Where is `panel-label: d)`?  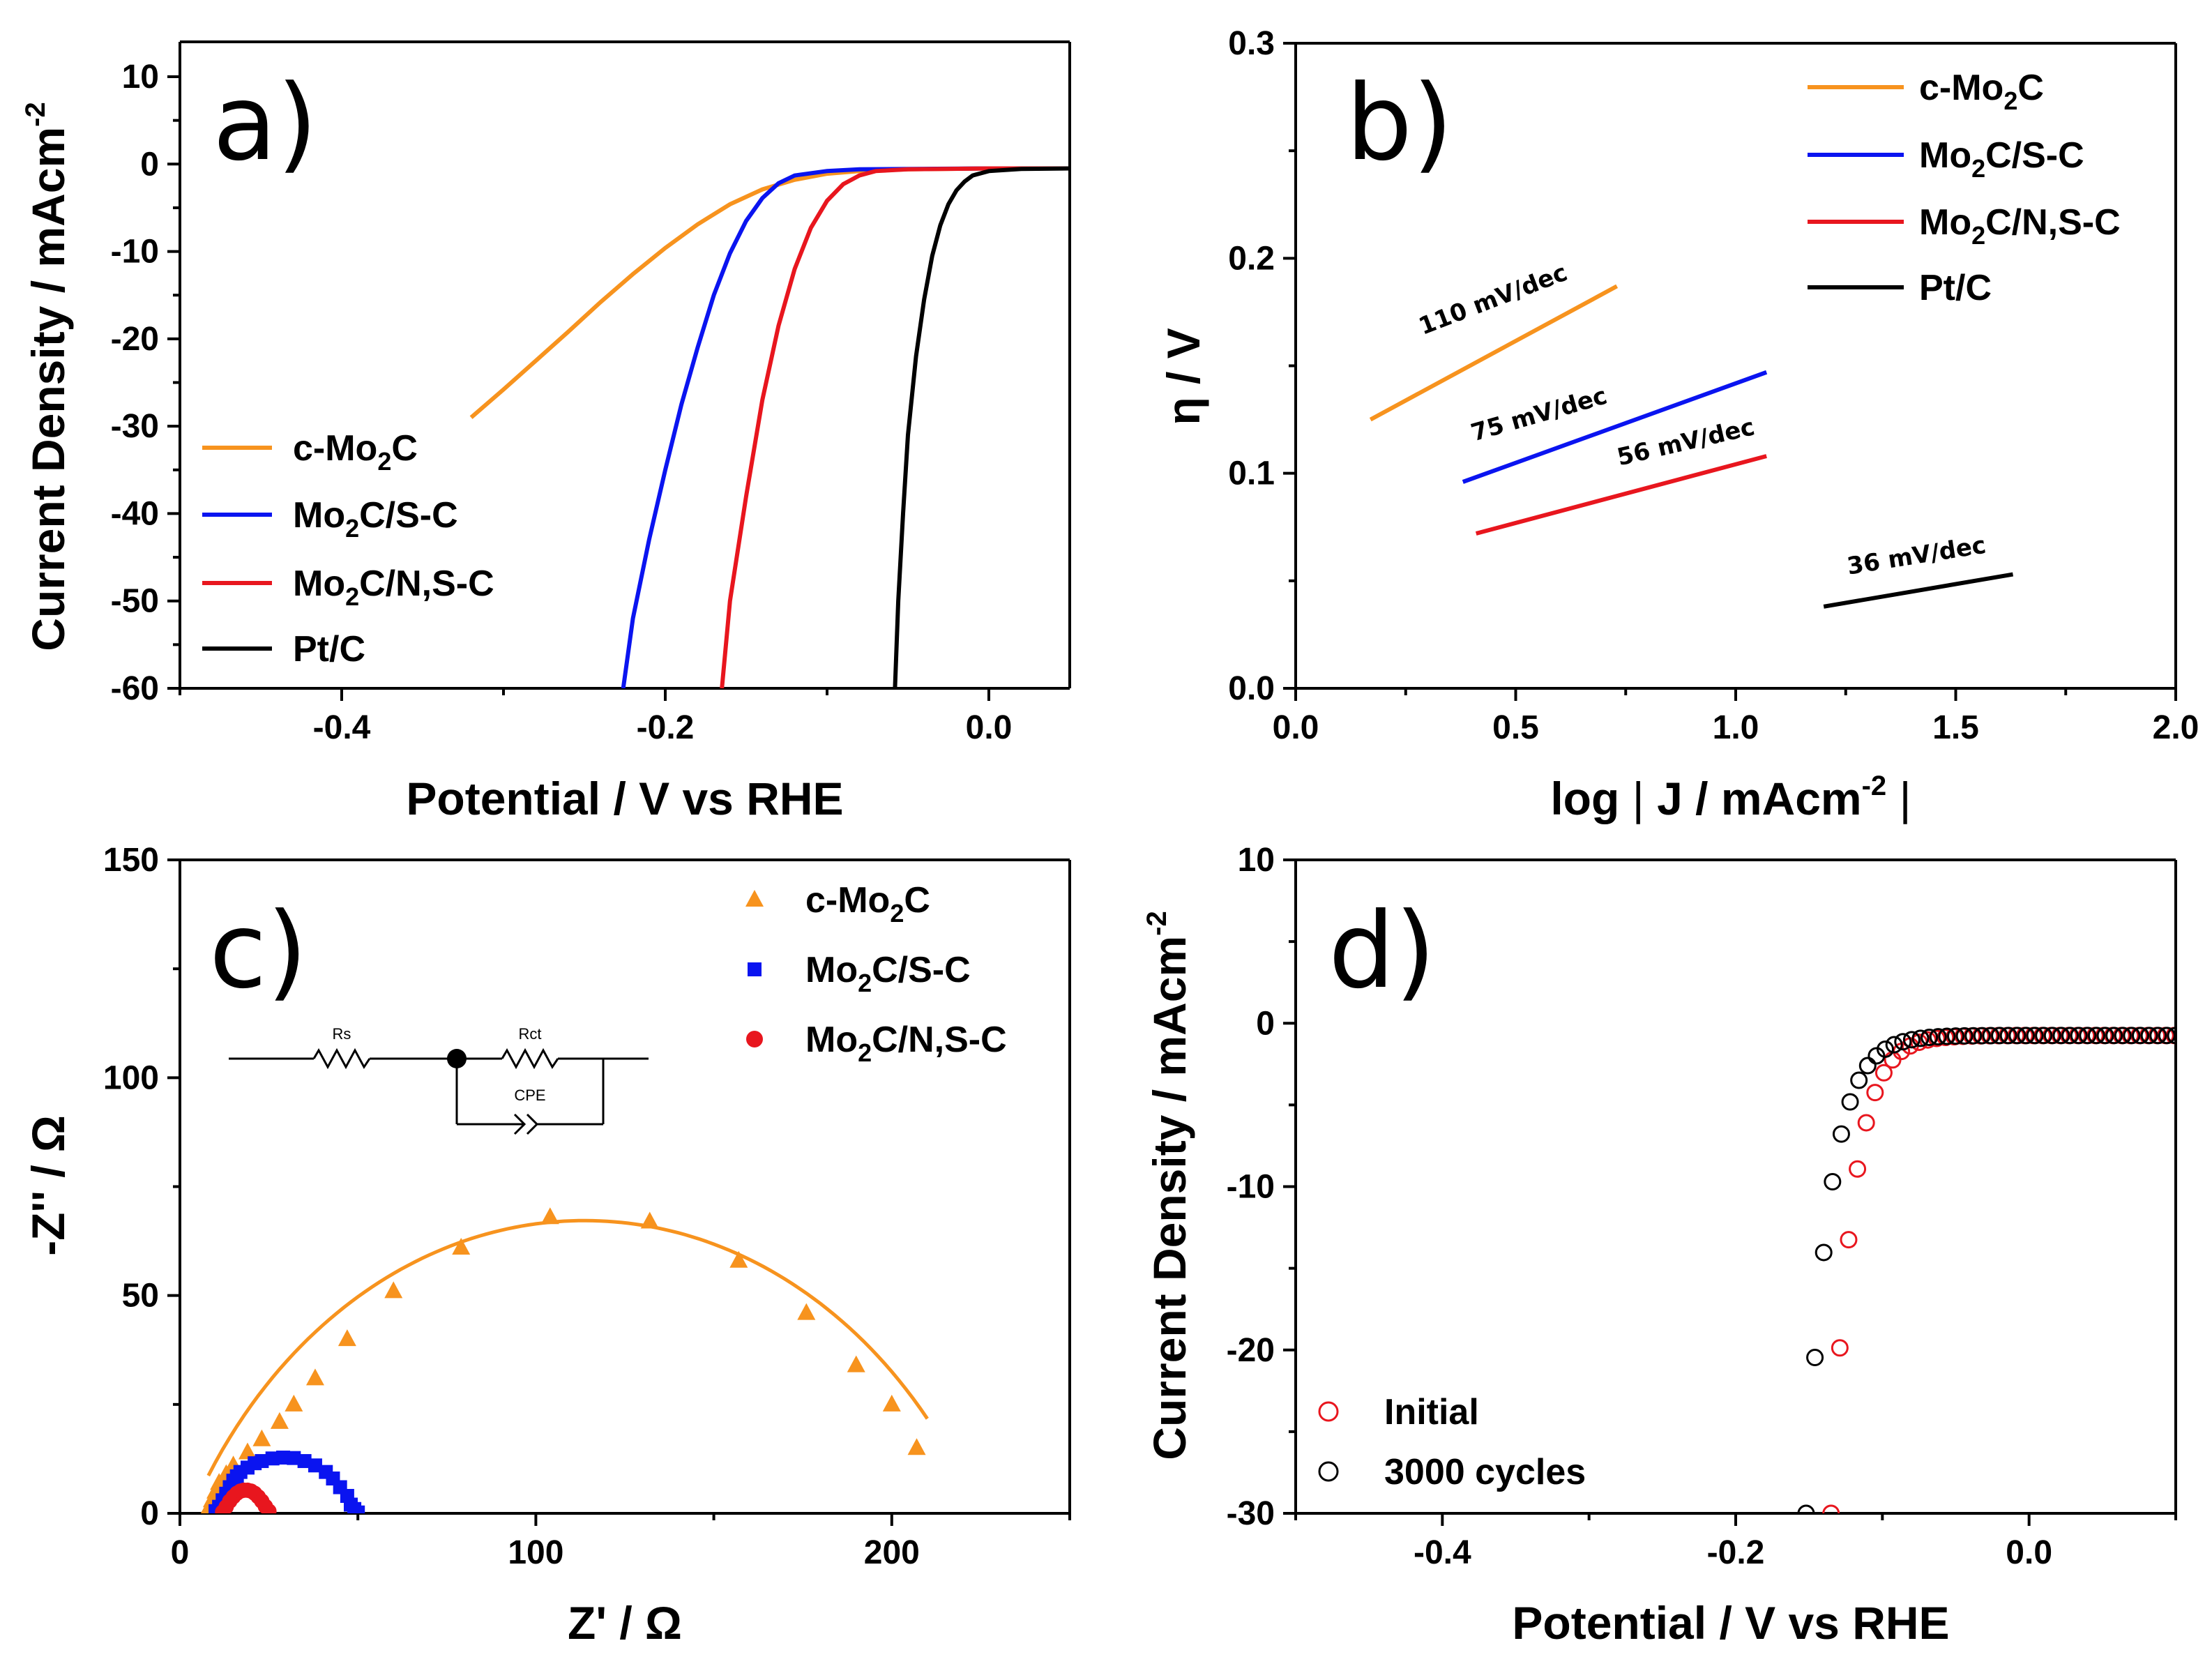 panel-label: d) is located at coordinates (1382, 951).